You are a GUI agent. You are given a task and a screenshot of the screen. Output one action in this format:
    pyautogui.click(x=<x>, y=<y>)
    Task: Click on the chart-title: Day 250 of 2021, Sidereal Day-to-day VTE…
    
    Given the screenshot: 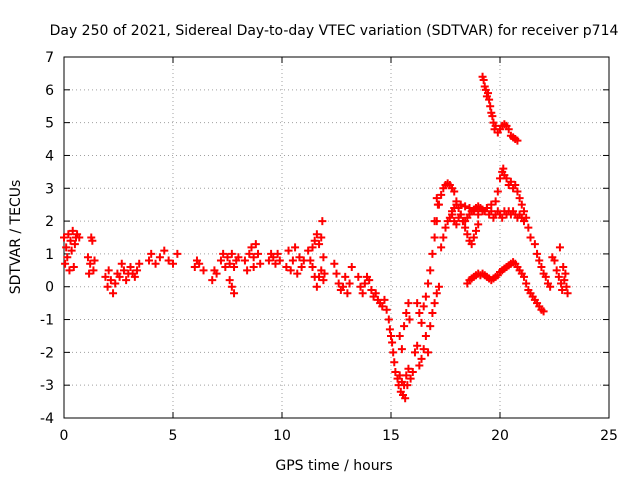 What is the action you would take?
    pyautogui.click(x=334, y=31)
    